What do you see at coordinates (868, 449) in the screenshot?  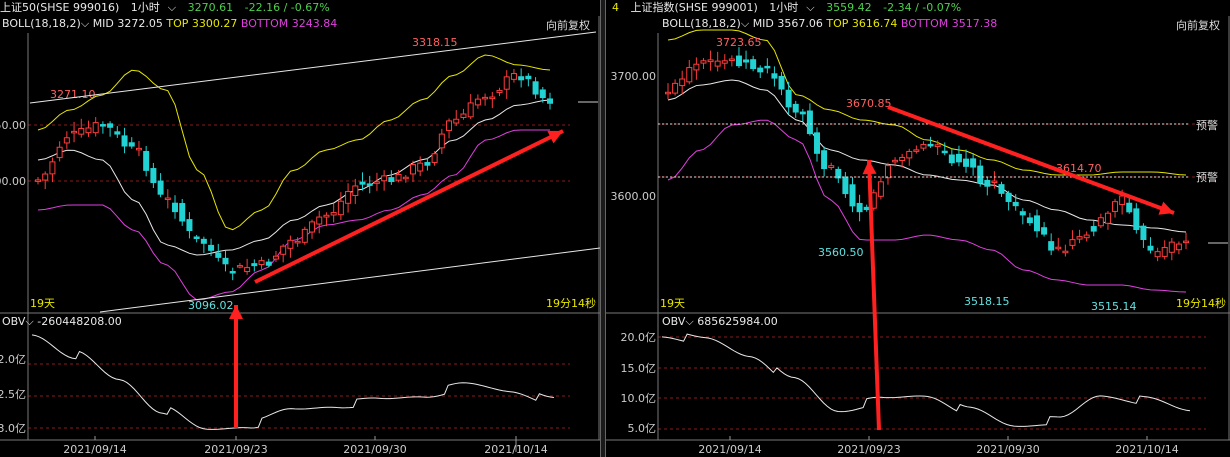 I see `x-tick-label: 2021/09/23` at bounding box center [868, 449].